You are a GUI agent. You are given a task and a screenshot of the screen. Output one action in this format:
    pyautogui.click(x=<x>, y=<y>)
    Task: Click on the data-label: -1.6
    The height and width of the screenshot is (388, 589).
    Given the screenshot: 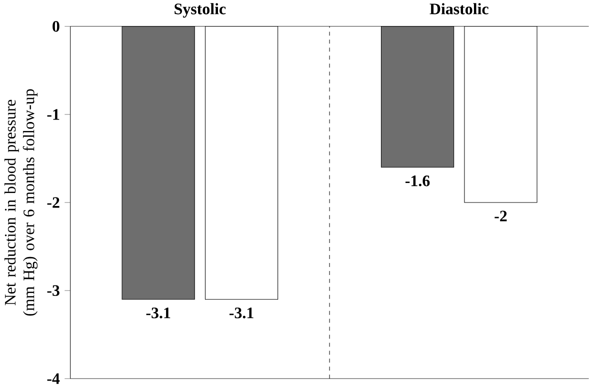 What is the action you would take?
    pyautogui.click(x=417, y=180)
    